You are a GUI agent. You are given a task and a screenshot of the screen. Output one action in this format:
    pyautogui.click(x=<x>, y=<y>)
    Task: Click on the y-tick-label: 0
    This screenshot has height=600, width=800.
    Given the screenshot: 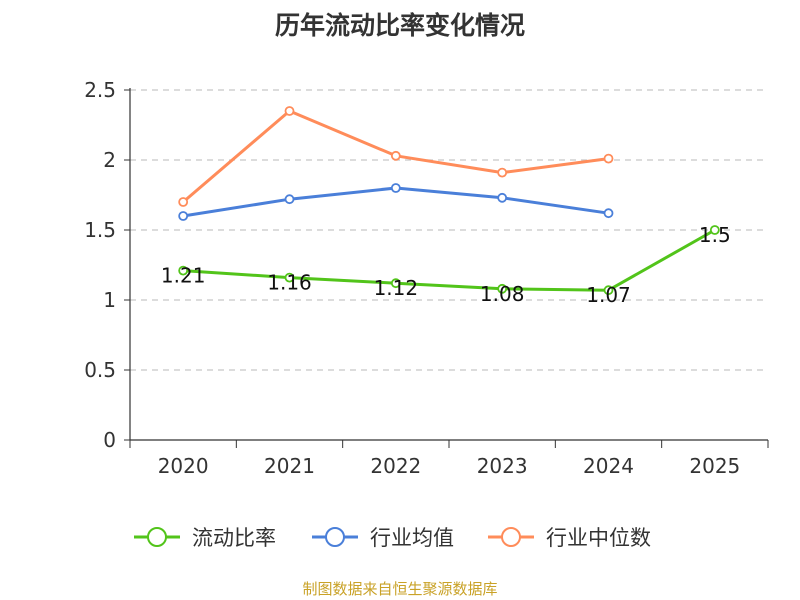 What is the action you would take?
    pyautogui.click(x=109, y=440)
    